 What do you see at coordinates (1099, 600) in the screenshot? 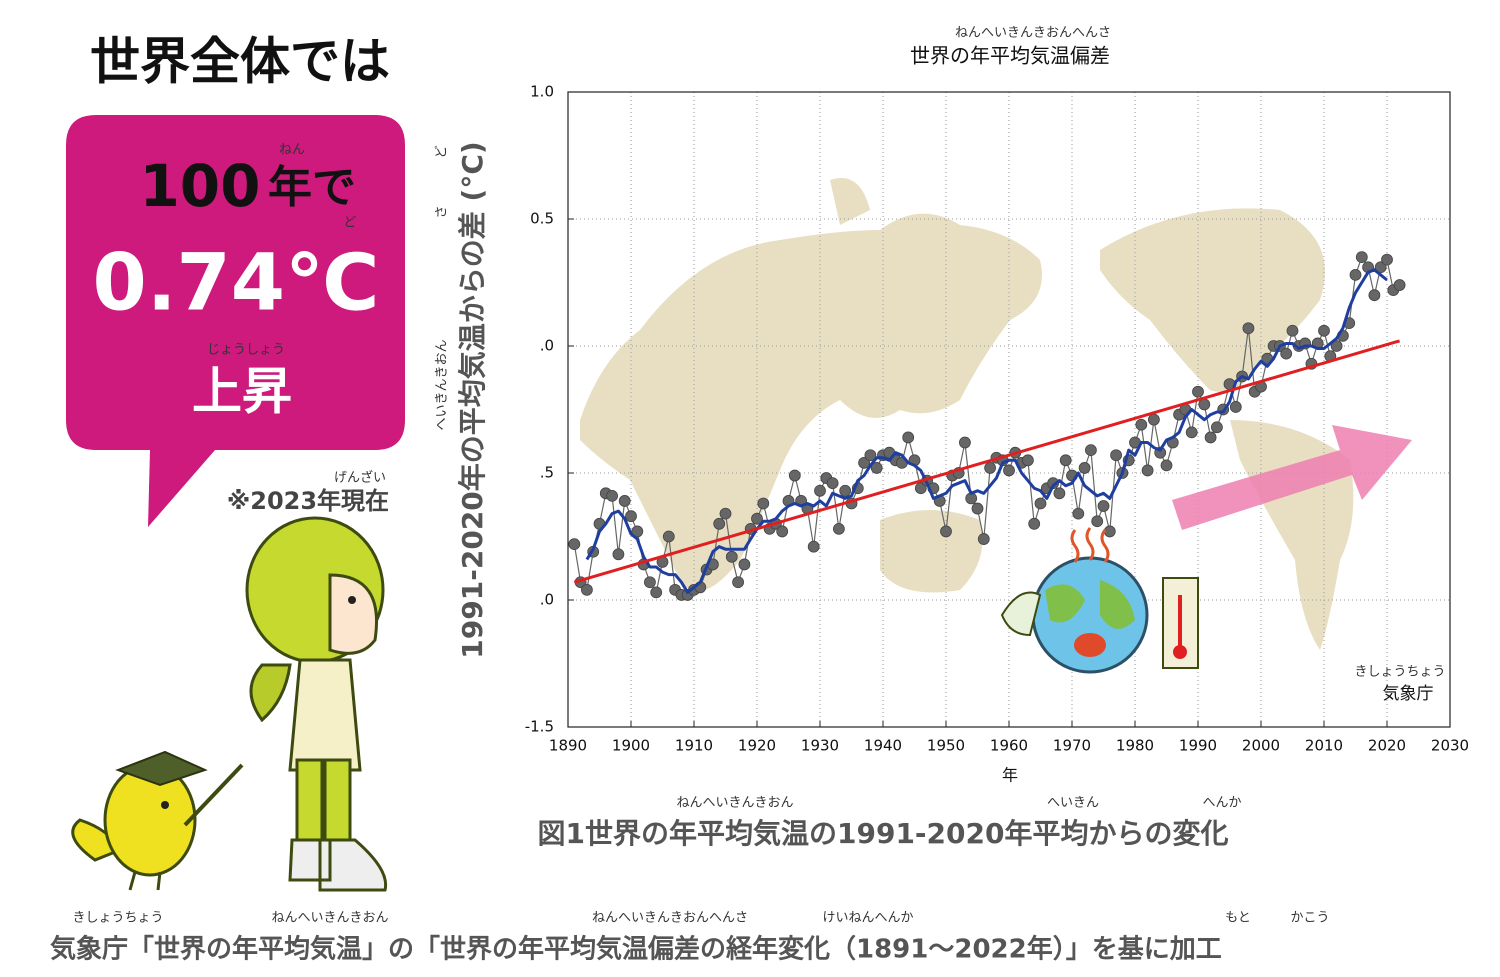
I see `earth-illustration` at bounding box center [1099, 600].